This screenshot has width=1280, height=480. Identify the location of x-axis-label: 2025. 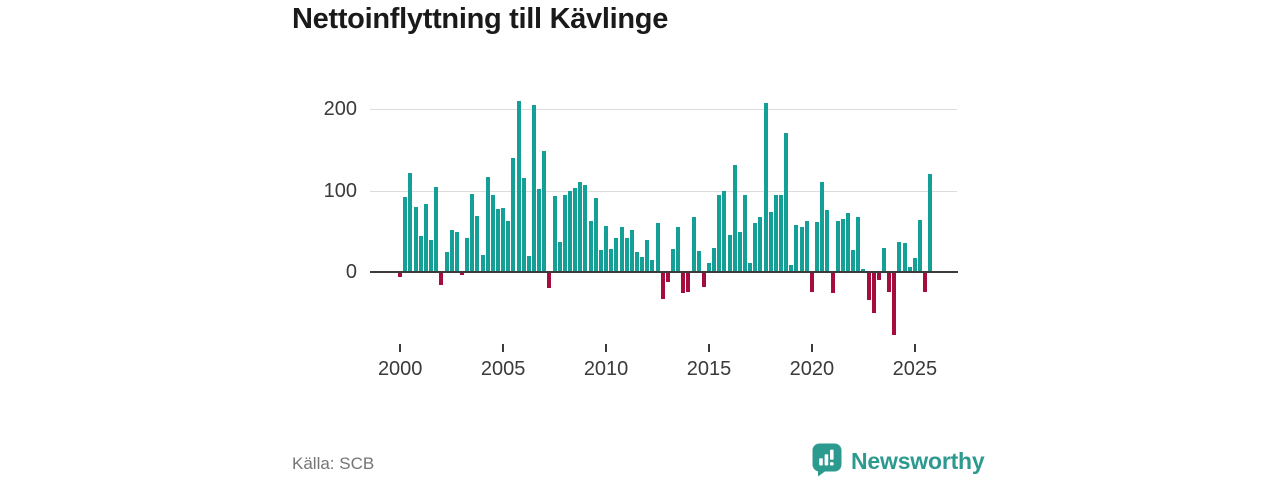
(915, 369).